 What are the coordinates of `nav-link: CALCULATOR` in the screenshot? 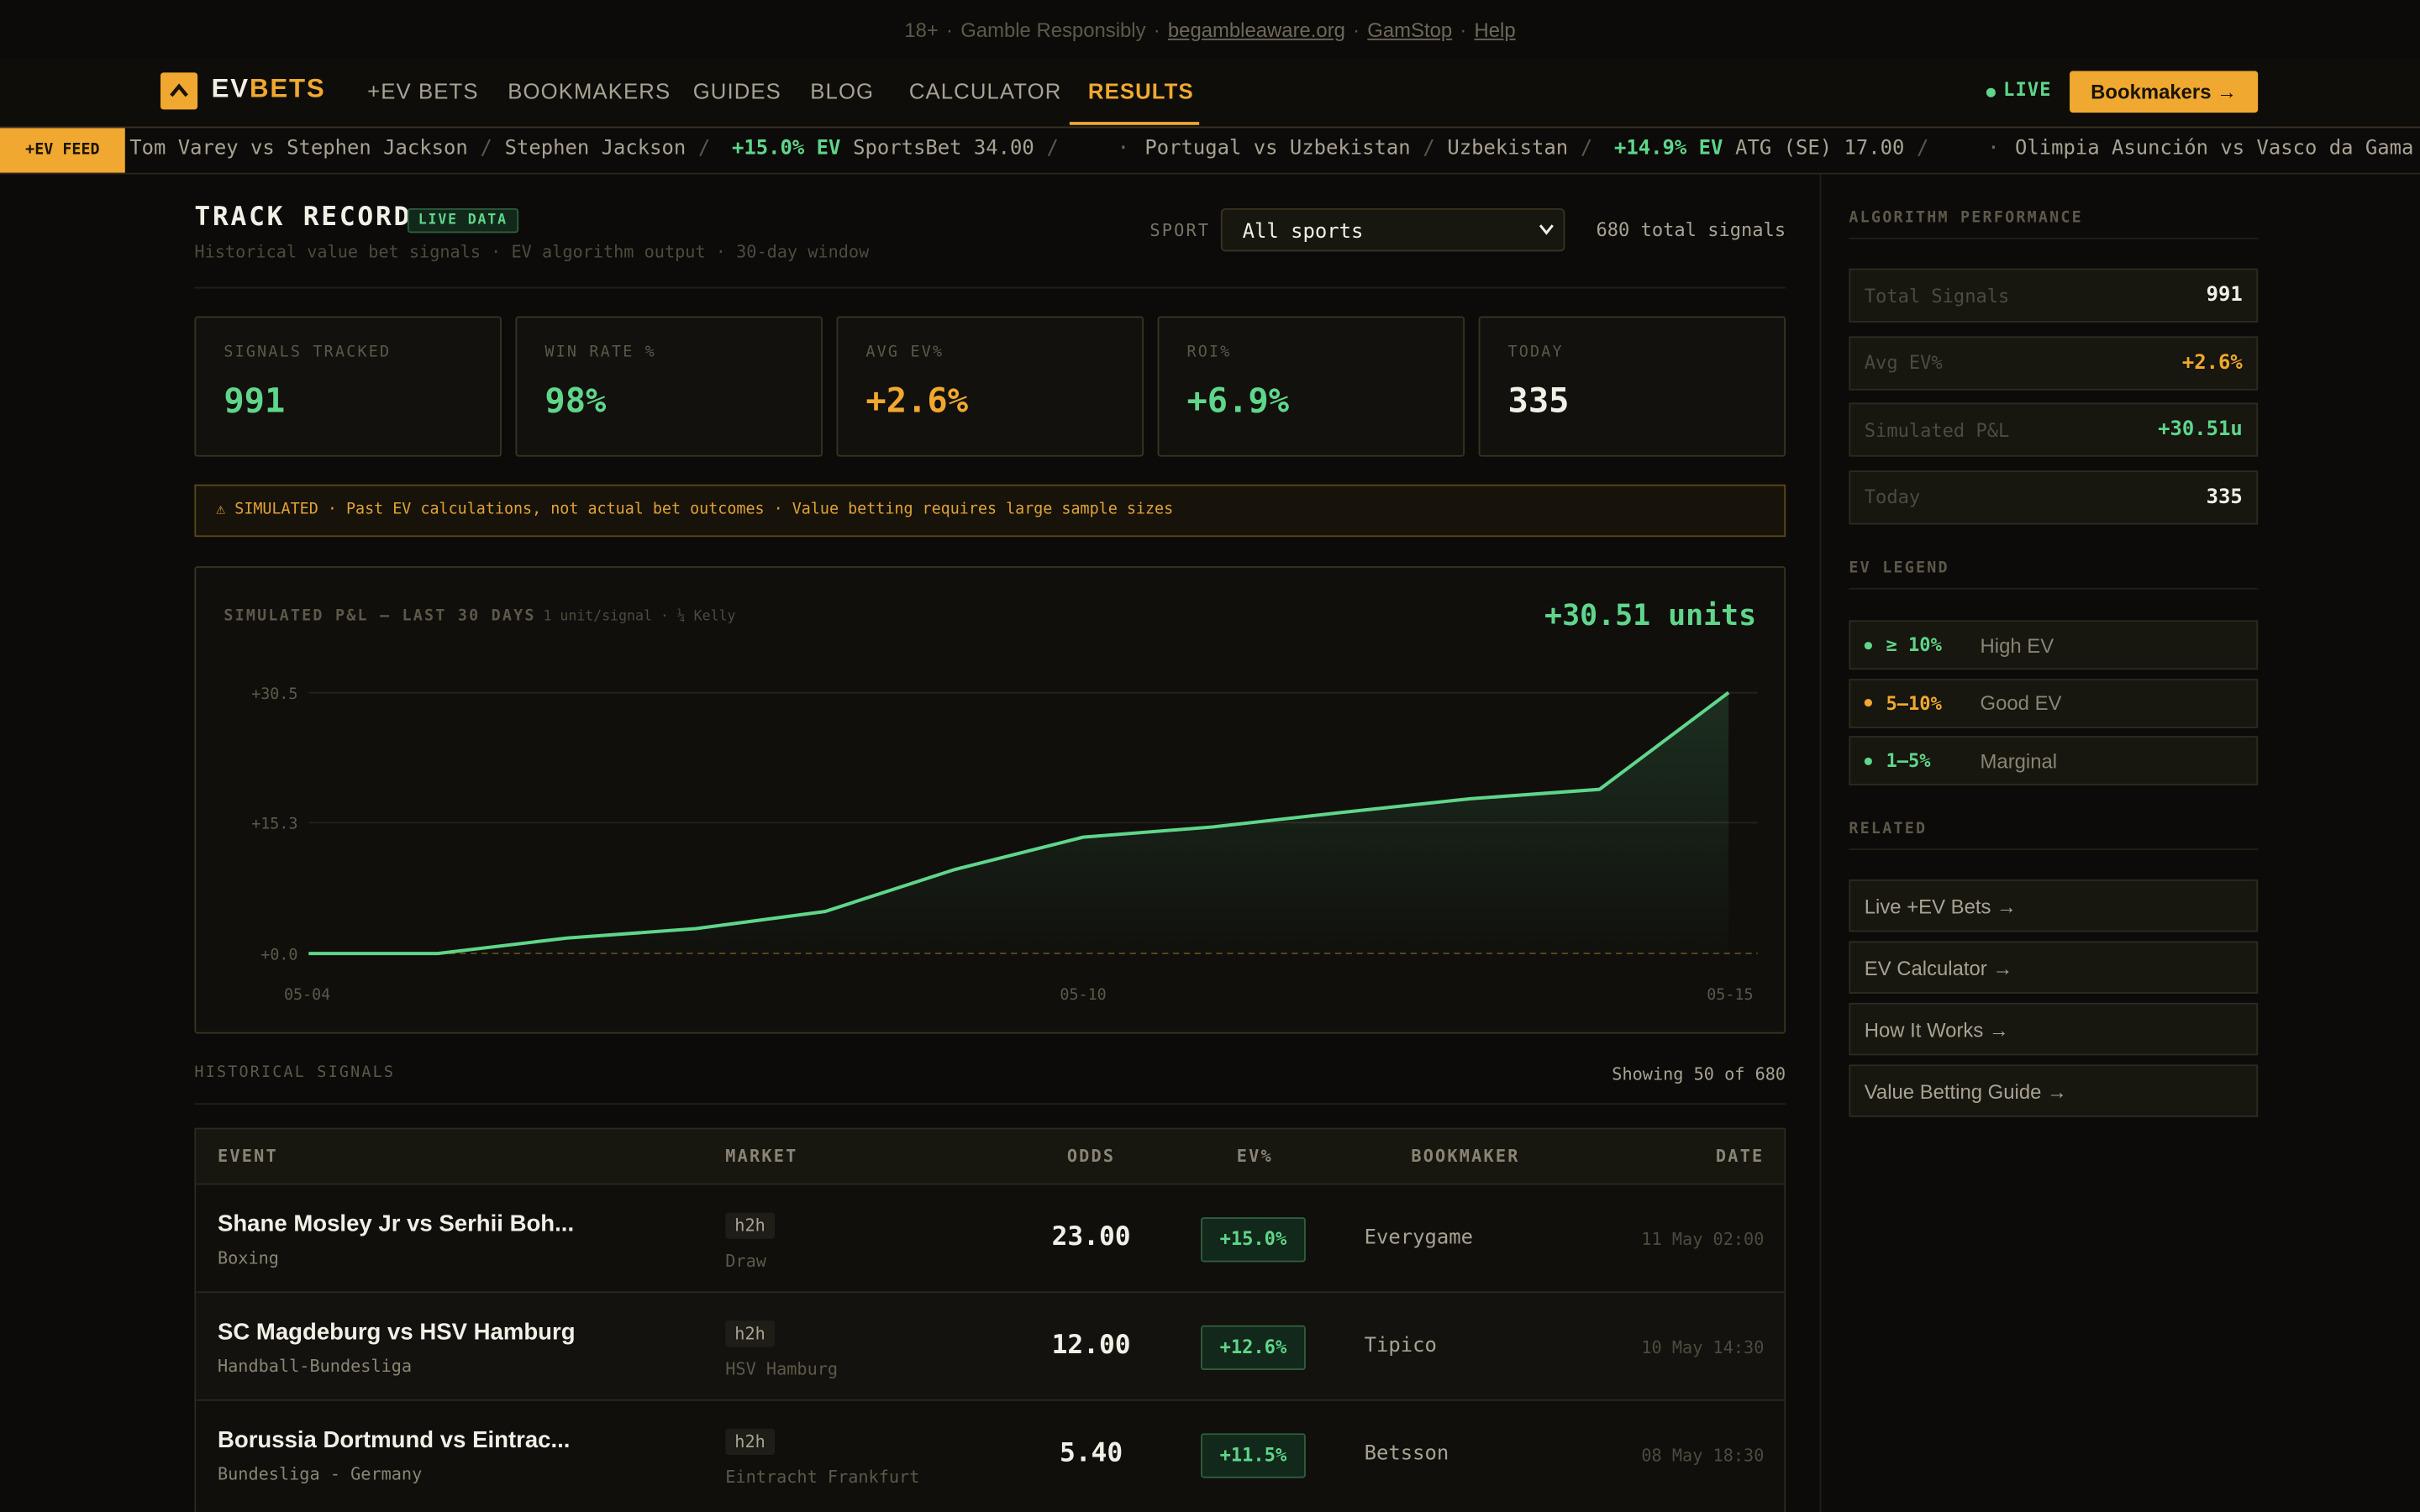 It's located at (985, 91).